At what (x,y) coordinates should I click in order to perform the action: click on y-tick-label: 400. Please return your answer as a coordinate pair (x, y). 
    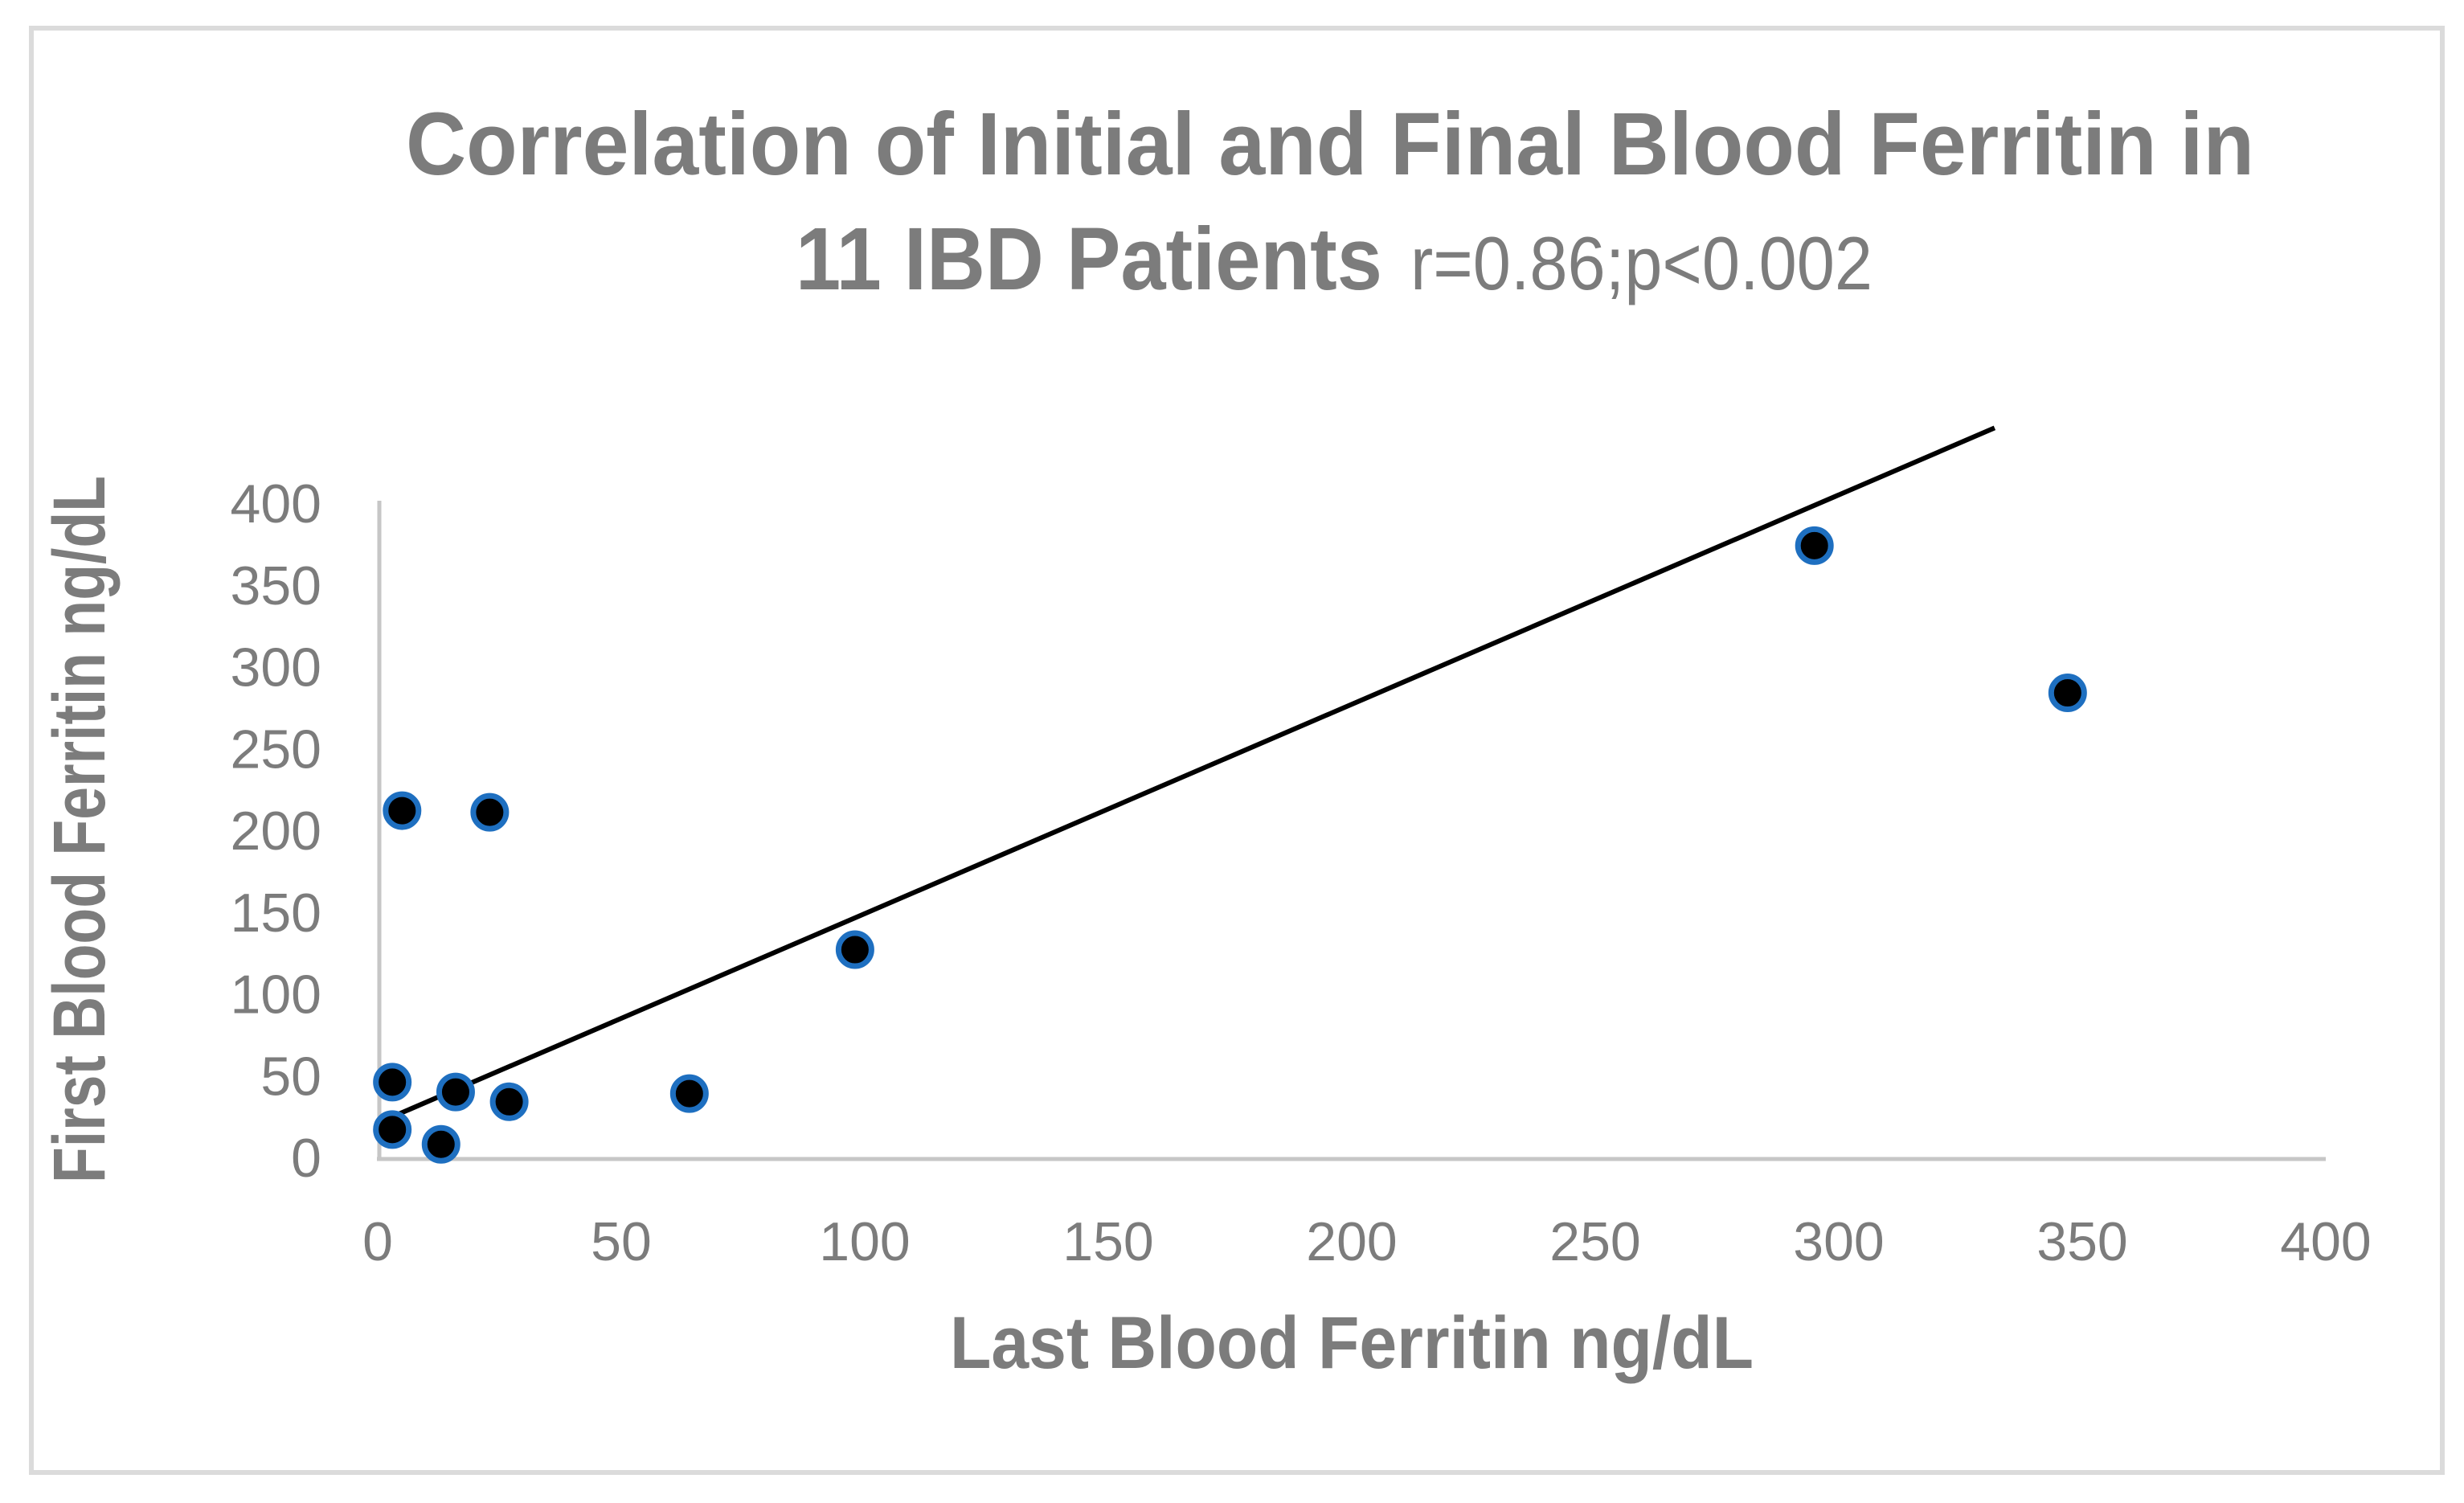
    Looking at the image, I should click on (276, 503).